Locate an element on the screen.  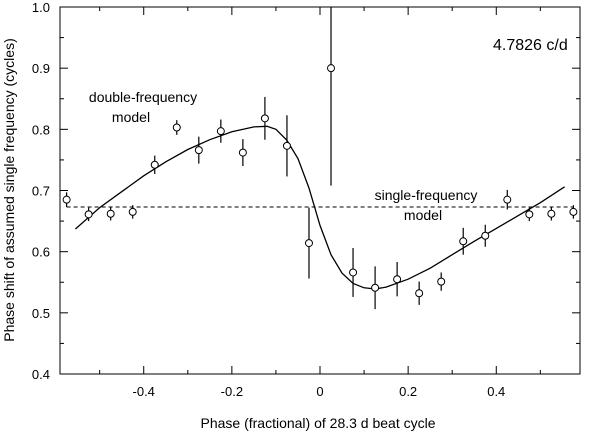
double-frequency-annotation-line2: model is located at coordinates (131, 117).